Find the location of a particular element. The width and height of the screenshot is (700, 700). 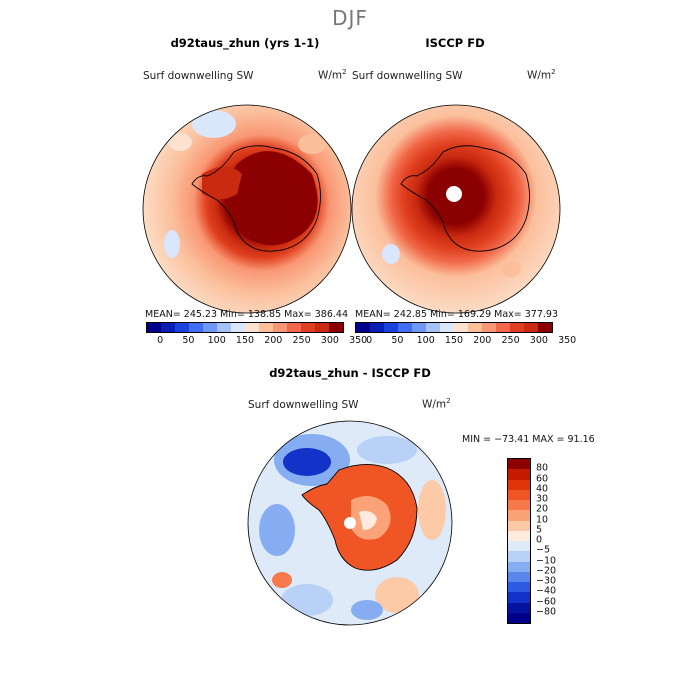

diff-colorbar-ticks: 80 60 40 30 20 10 5 0 −5 −10 −20 −30 −40 −60 −80 is located at coordinates (556, 540).